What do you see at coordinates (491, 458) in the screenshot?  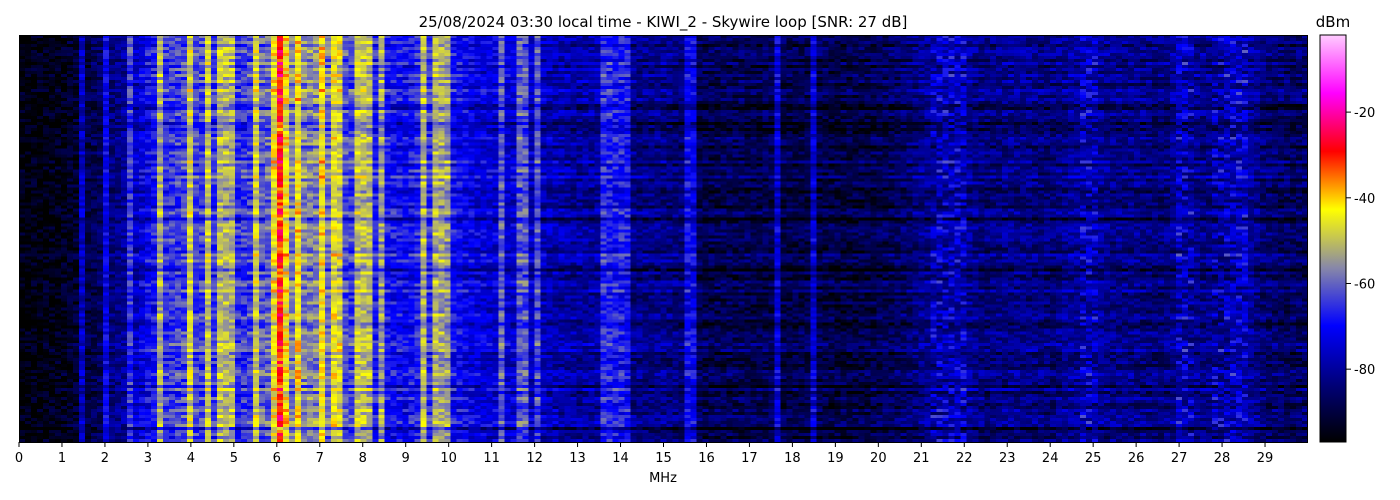 I see `x-tick-label: 11` at bounding box center [491, 458].